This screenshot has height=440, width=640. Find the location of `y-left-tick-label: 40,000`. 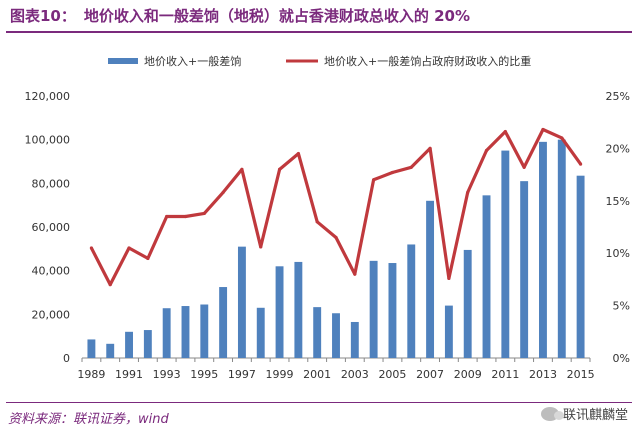

y-left-tick-label: 40,000 is located at coordinates (51, 271).